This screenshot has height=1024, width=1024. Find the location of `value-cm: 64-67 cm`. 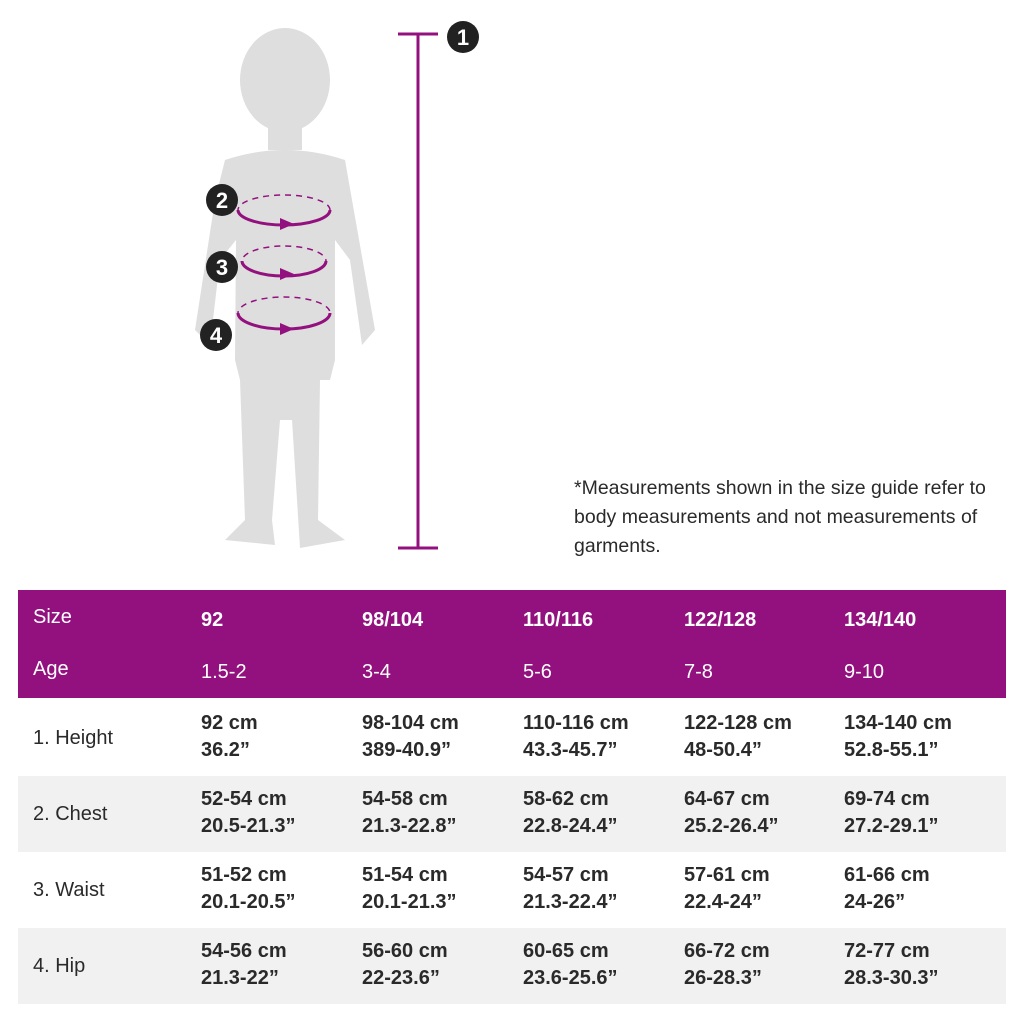

value-cm: 64-67 cm is located at coordinates (727, 799).